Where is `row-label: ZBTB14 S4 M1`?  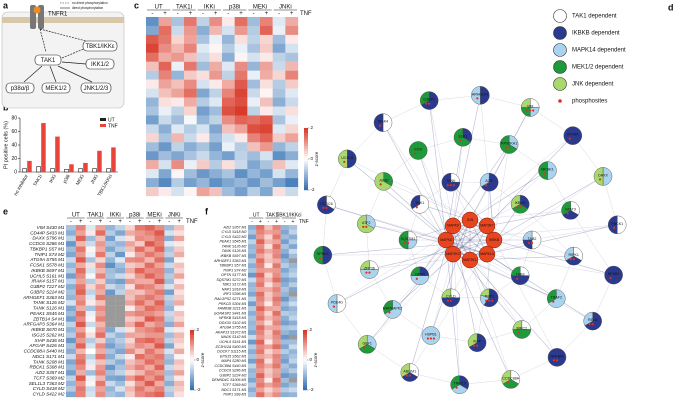
row-label: ZBTB14 S4 M1 is located at coordinates (48, 318).